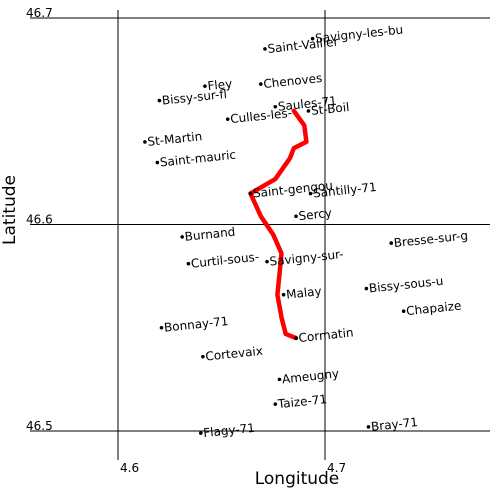  What do you see at coordinates (297, 479) in the screenshot?
I see `x-axis-title: Longitude` at bounding box center [297, 479].